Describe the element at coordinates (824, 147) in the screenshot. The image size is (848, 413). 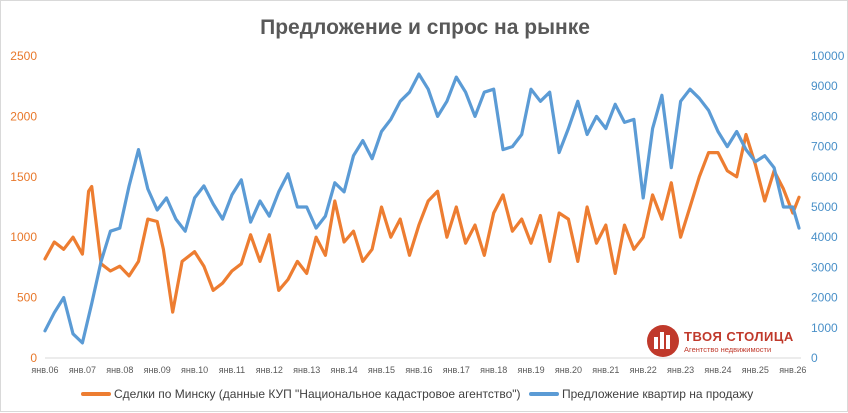
I see `right-tick-label: 7000` at that location.